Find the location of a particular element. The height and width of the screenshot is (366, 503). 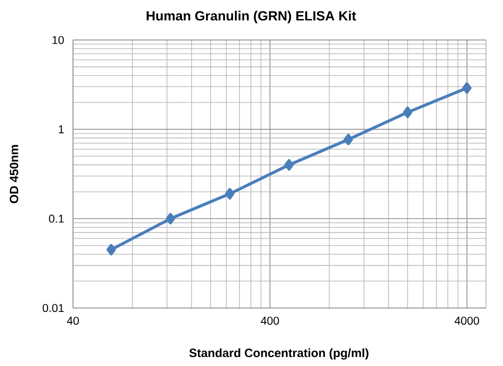

y-tick-label: 0.1 is located at coordinates (56, 218).